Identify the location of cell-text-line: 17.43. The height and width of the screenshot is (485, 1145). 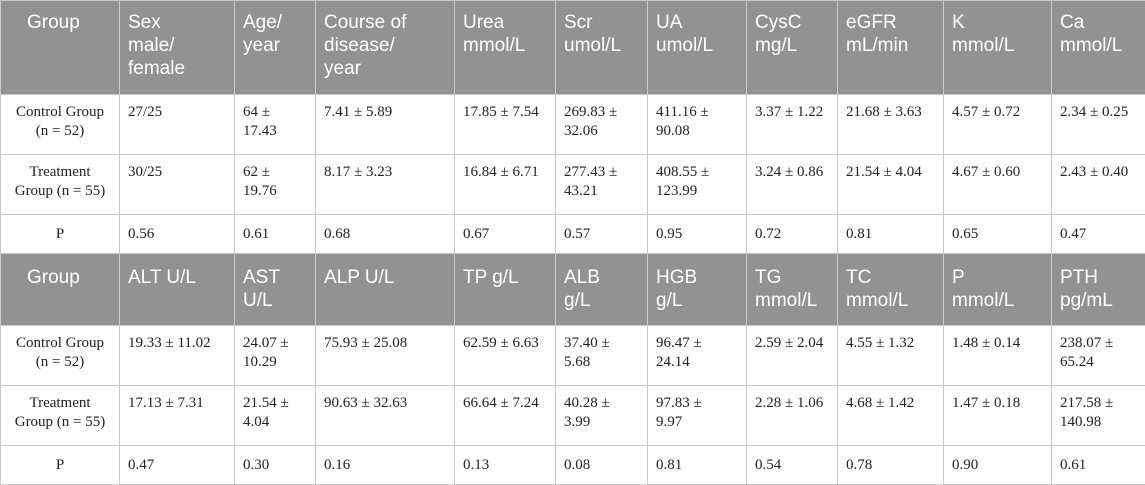
(276, 131).